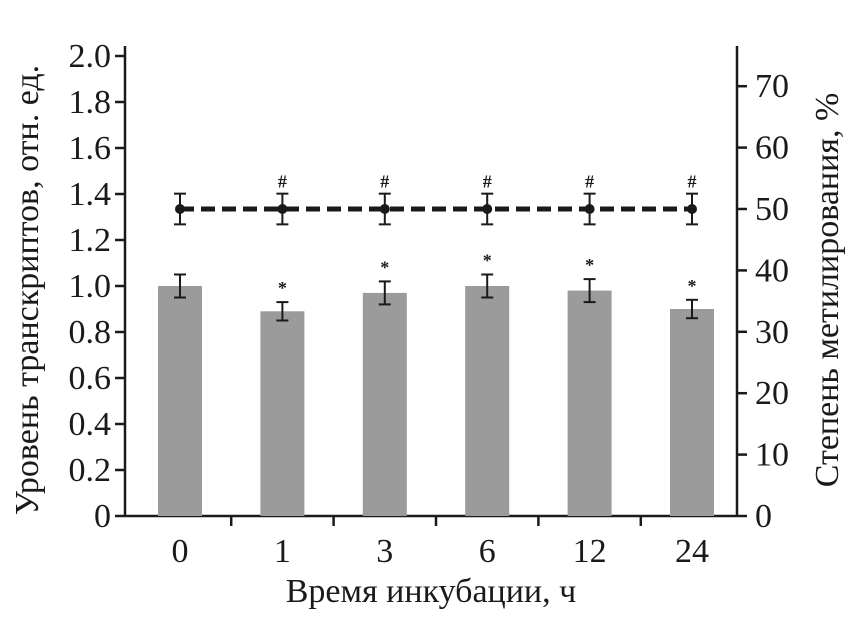  I want to click on y-tick-label: 1.0, so click(90, 286).